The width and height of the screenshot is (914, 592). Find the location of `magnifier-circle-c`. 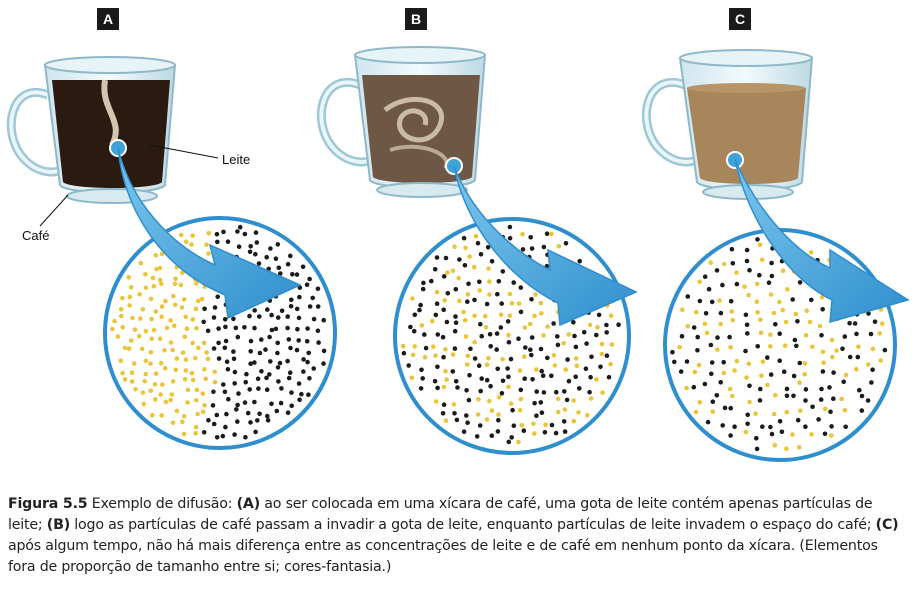

magnifier-circle-c is located at coordinates (780, 345).